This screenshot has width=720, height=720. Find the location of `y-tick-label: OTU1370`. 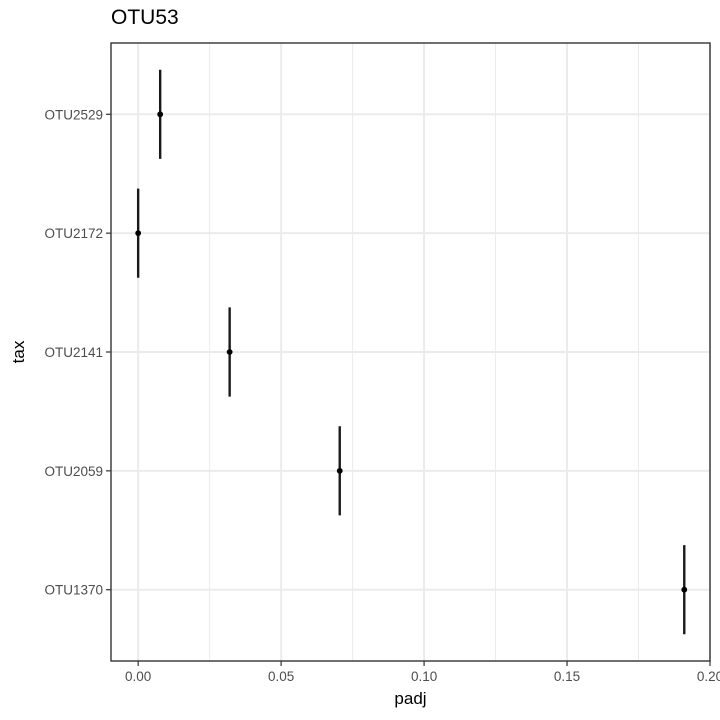

y-tick-label: OTU1370 is located at coordinates (73, 590).